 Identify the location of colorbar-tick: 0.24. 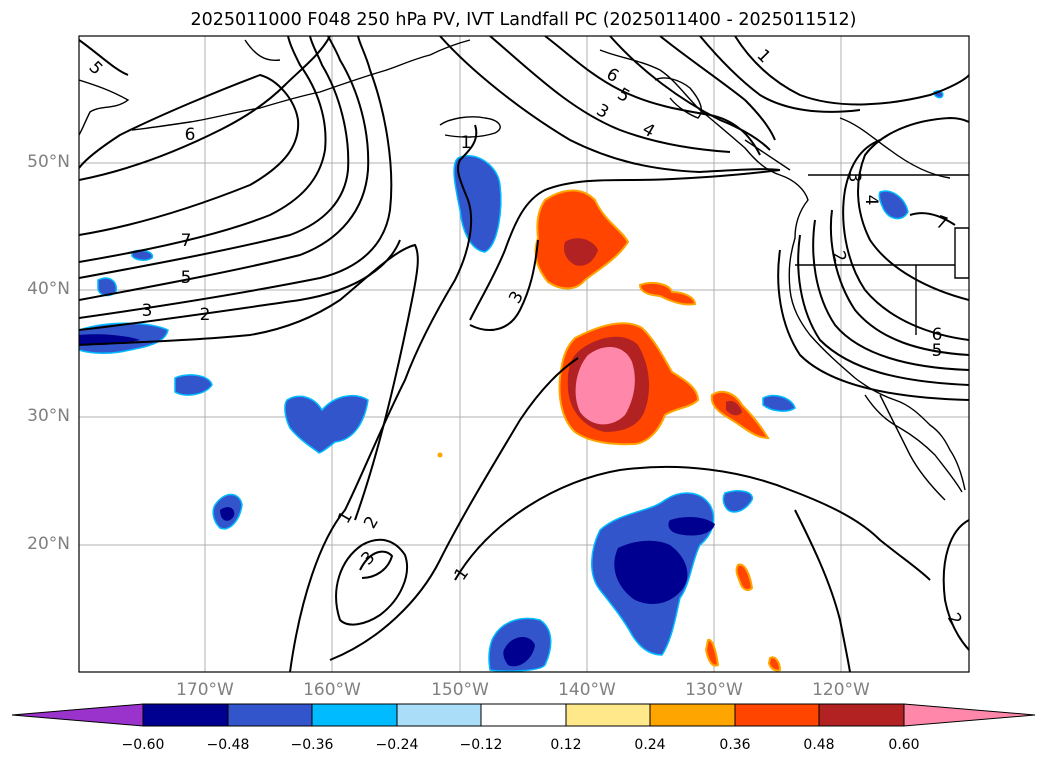
(650, 745).